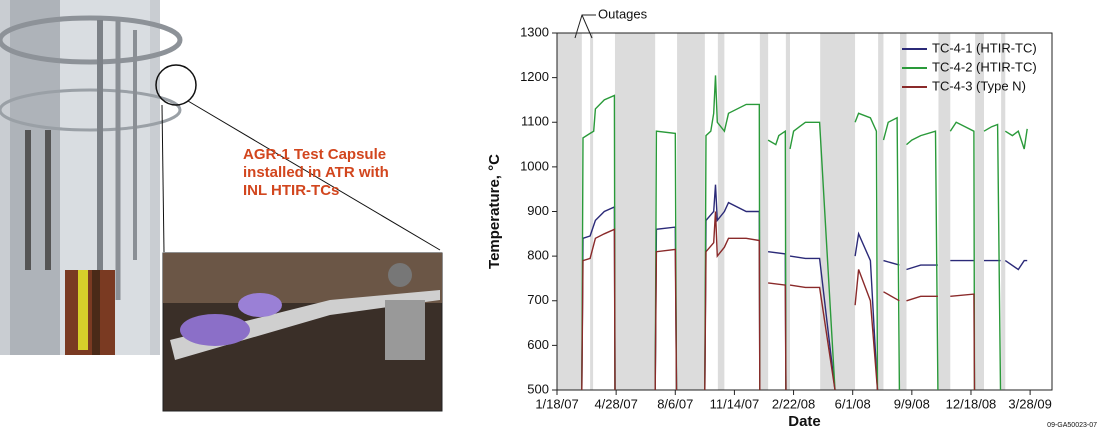 The image size is (1102, 435). Describe the element at coordinates (534, 76) in the screenshot. I see `y-tick-label: 1200` at that location.